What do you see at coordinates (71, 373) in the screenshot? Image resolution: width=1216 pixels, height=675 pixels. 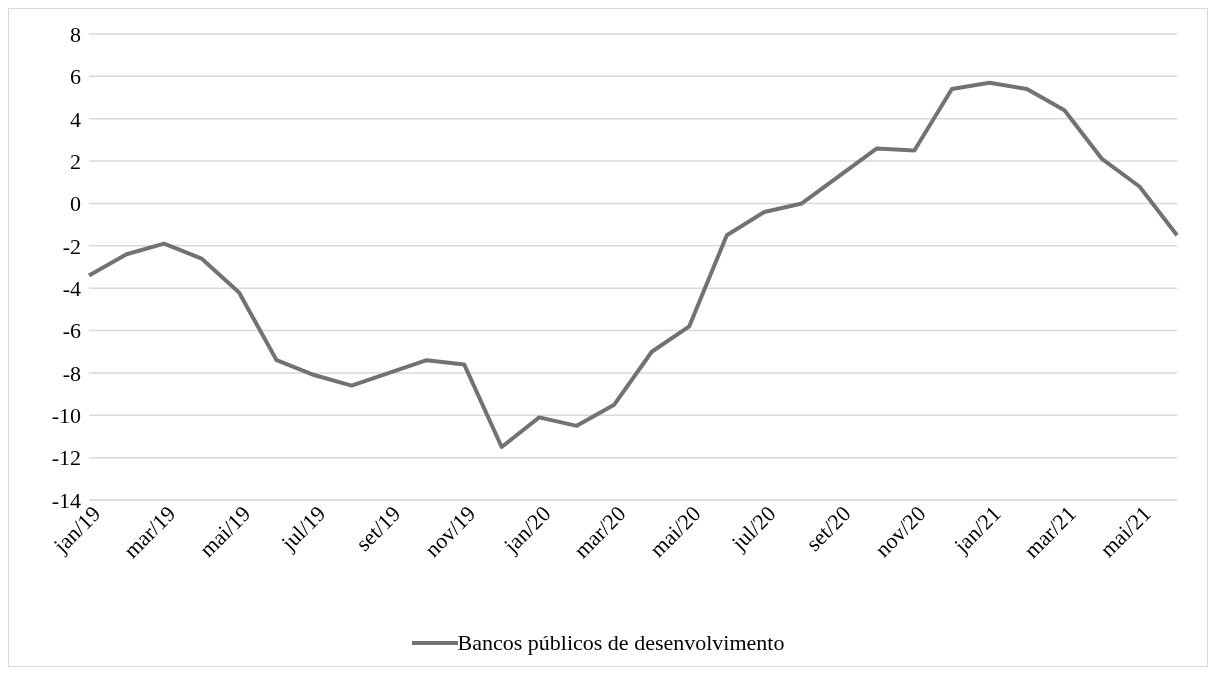 I see `y-tick-label: -8` at bounding box center [71, 373].